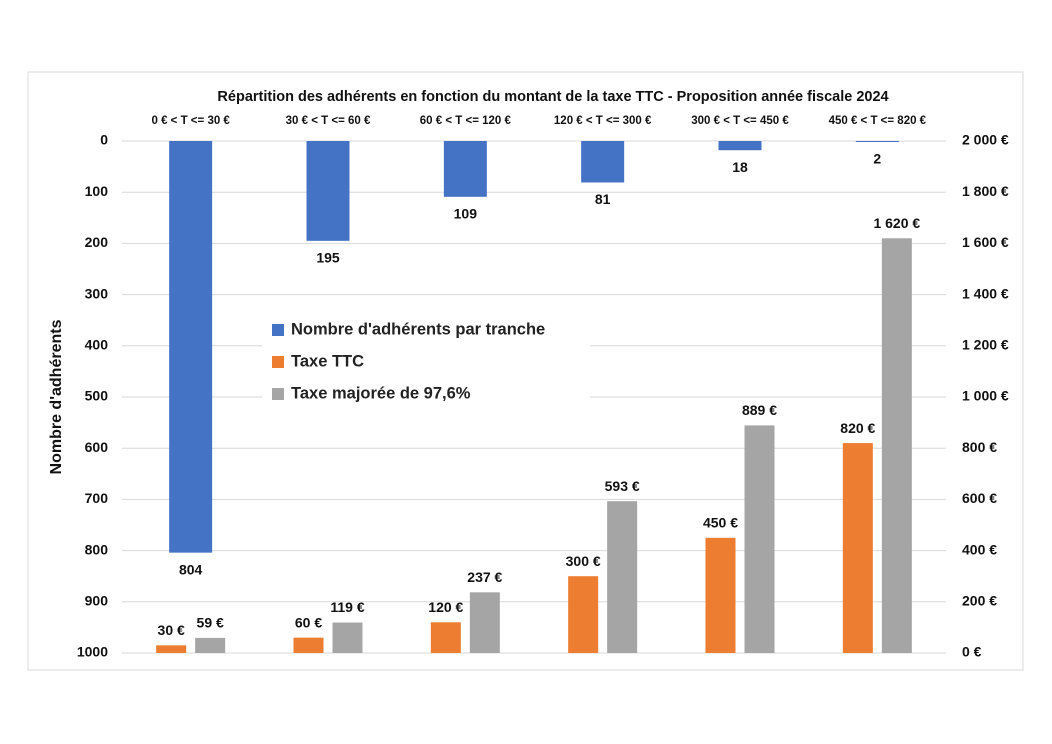  What do you see at coordinates (97, 396) in the screenshot?
I see `y-tick-label: 500` at bounding box center [97, 396].